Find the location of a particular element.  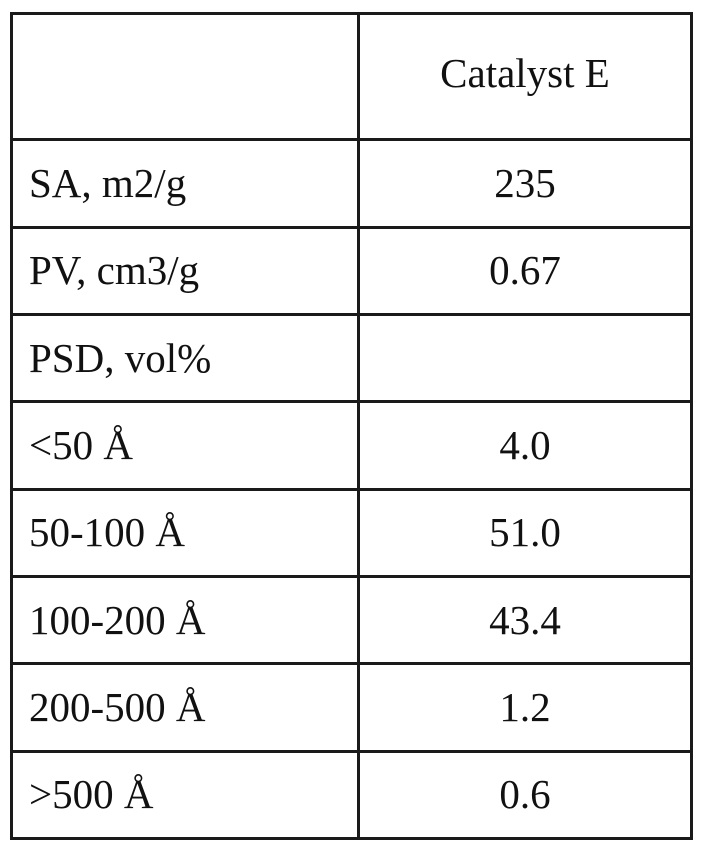

row-value: 51.0 is located at coordinates (525, 533).